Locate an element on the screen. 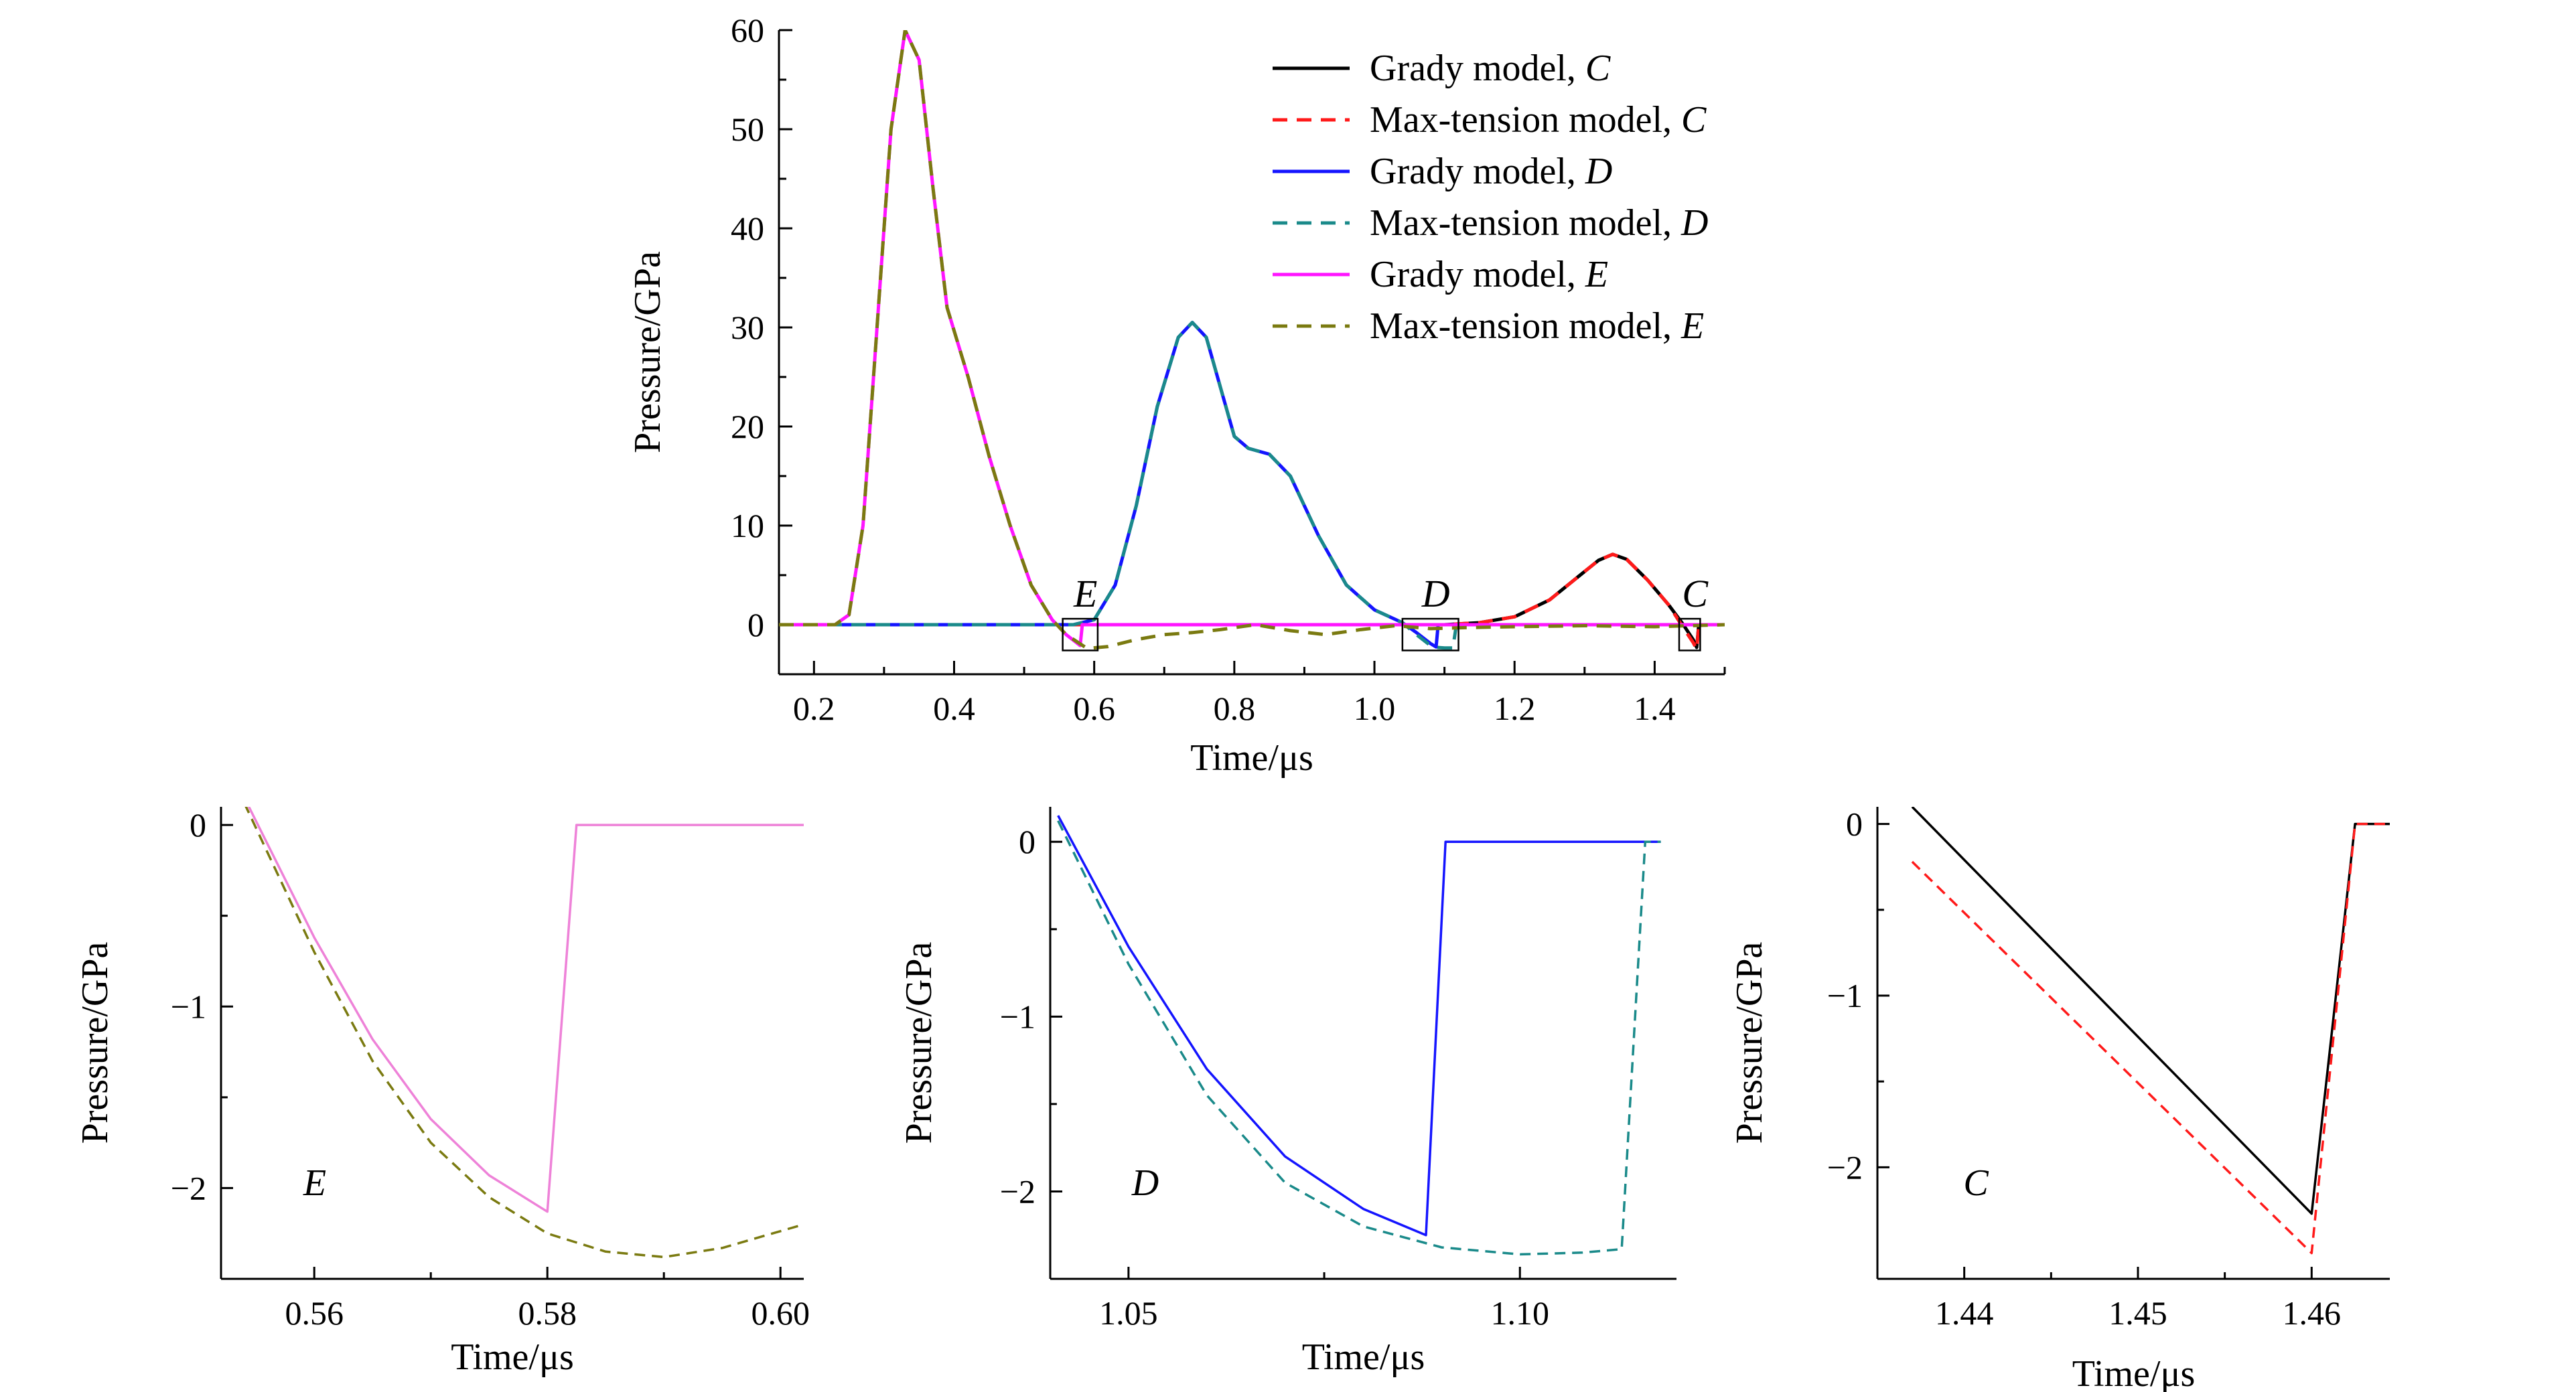  inset-c-x-tick-label: 1.46 is located at coordinates (2312, 1313).